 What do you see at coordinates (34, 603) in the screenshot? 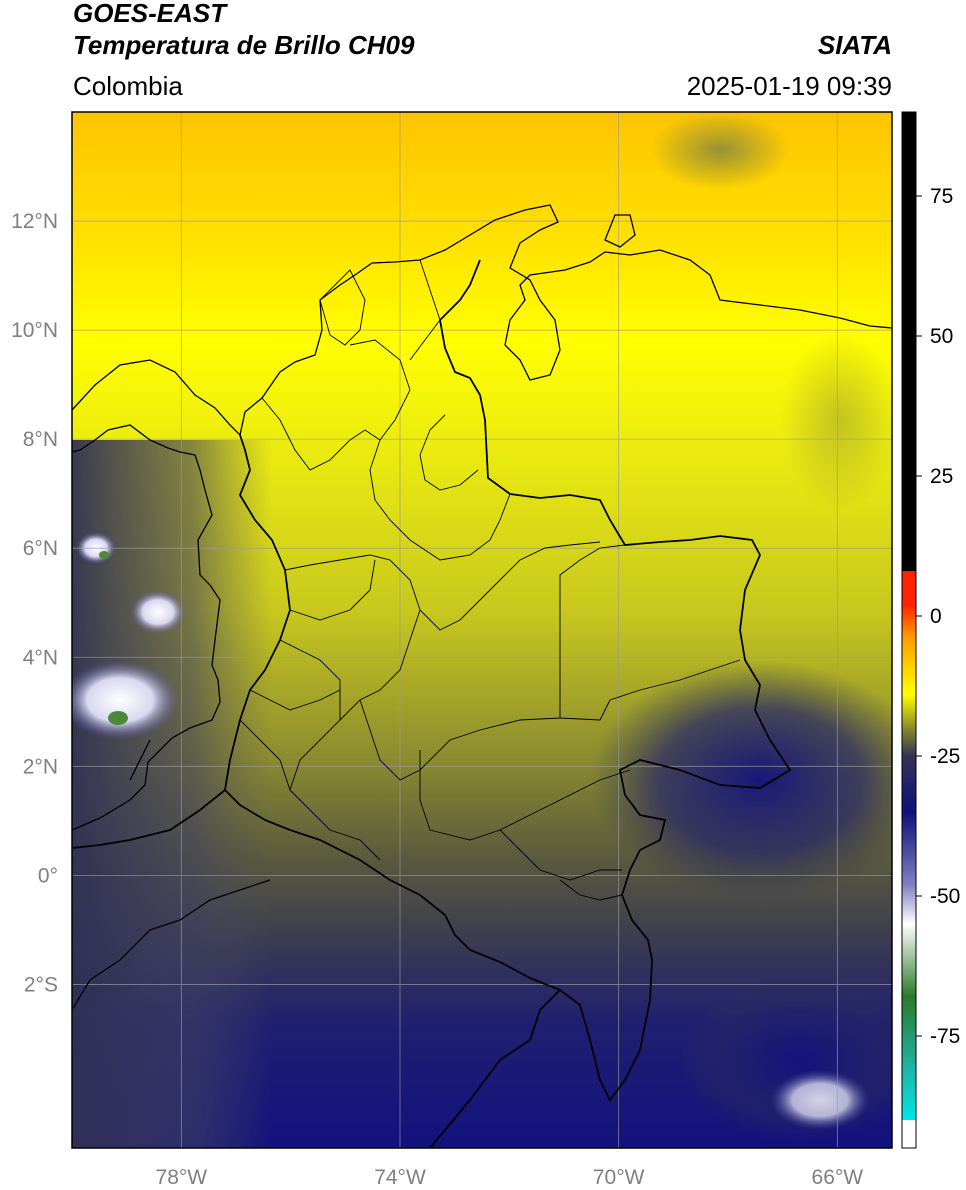
I see `latitude-tick-labels: 12°N 10°N 8°N 6°N 4°N 2°N 0° 2°S` at bounding box center [34, 603].